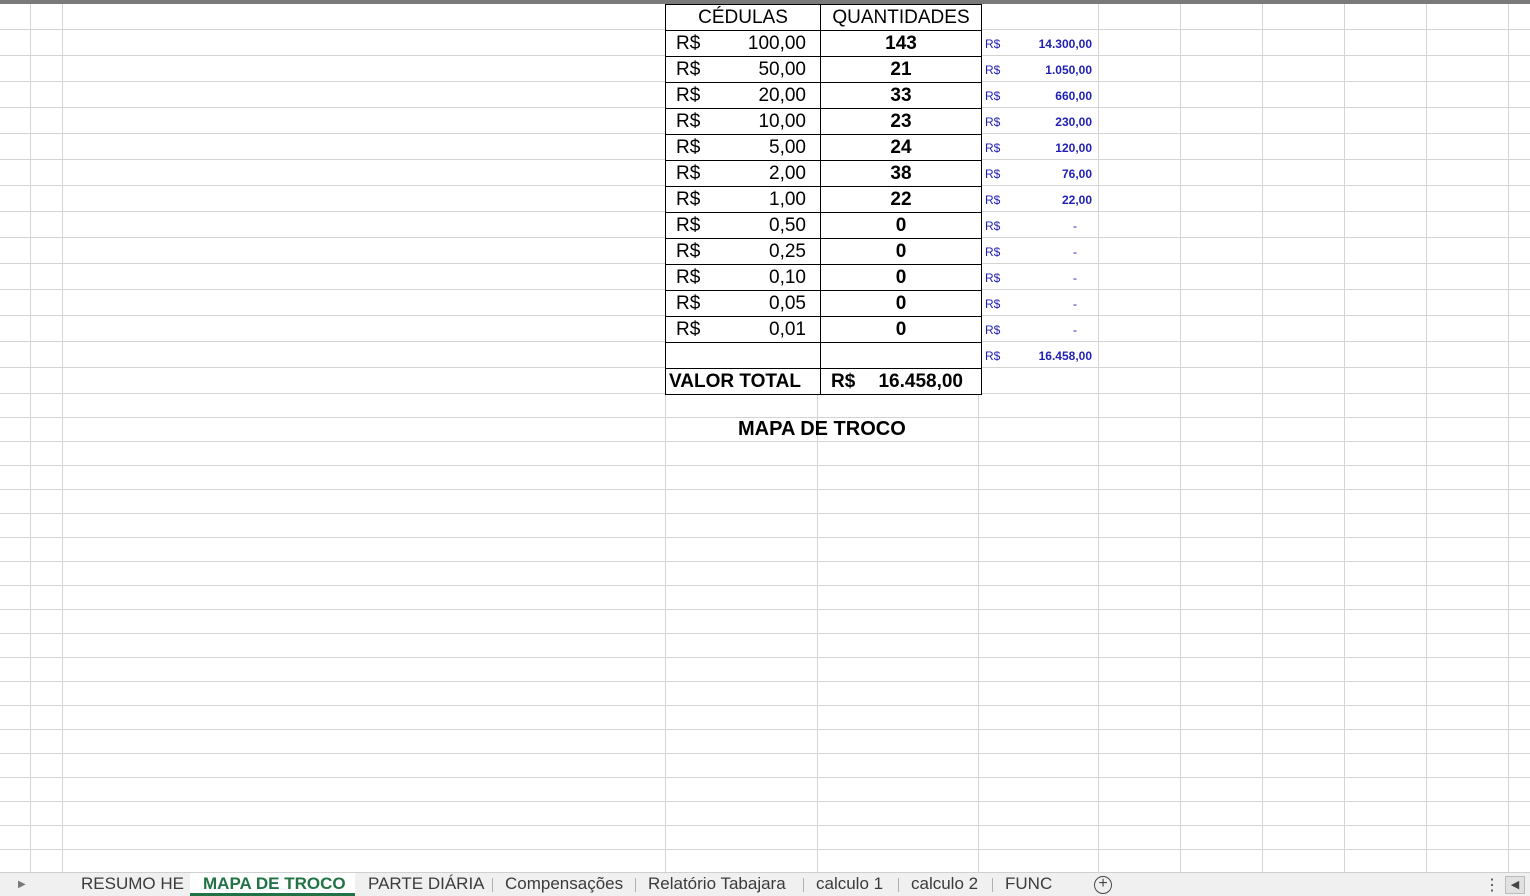  I want to click on denomination-cell: R$ 0,10, so click(743, 277).